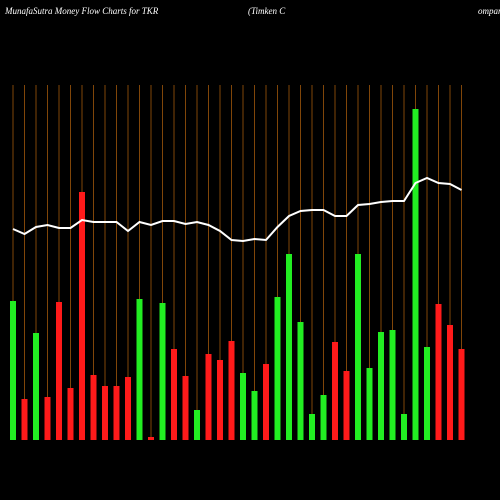  Describe the element at coordinates (267, 11) in the screenshot. I see `chart-subtitle: (Timken C` at that location.